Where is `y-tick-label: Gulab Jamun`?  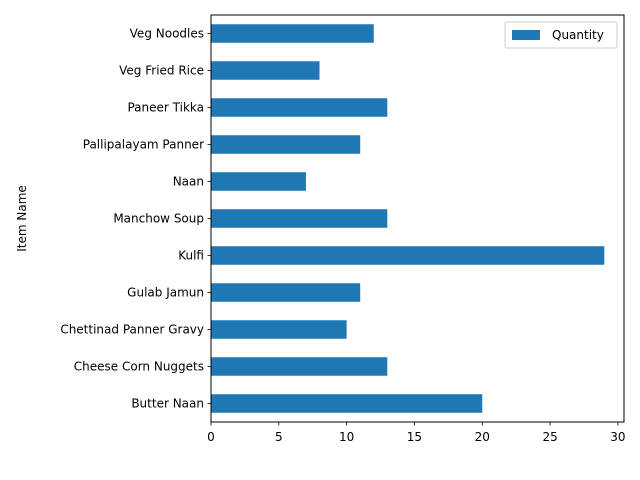
y-tick-label: Gulab Jamun is located at coordinates (165, 293).